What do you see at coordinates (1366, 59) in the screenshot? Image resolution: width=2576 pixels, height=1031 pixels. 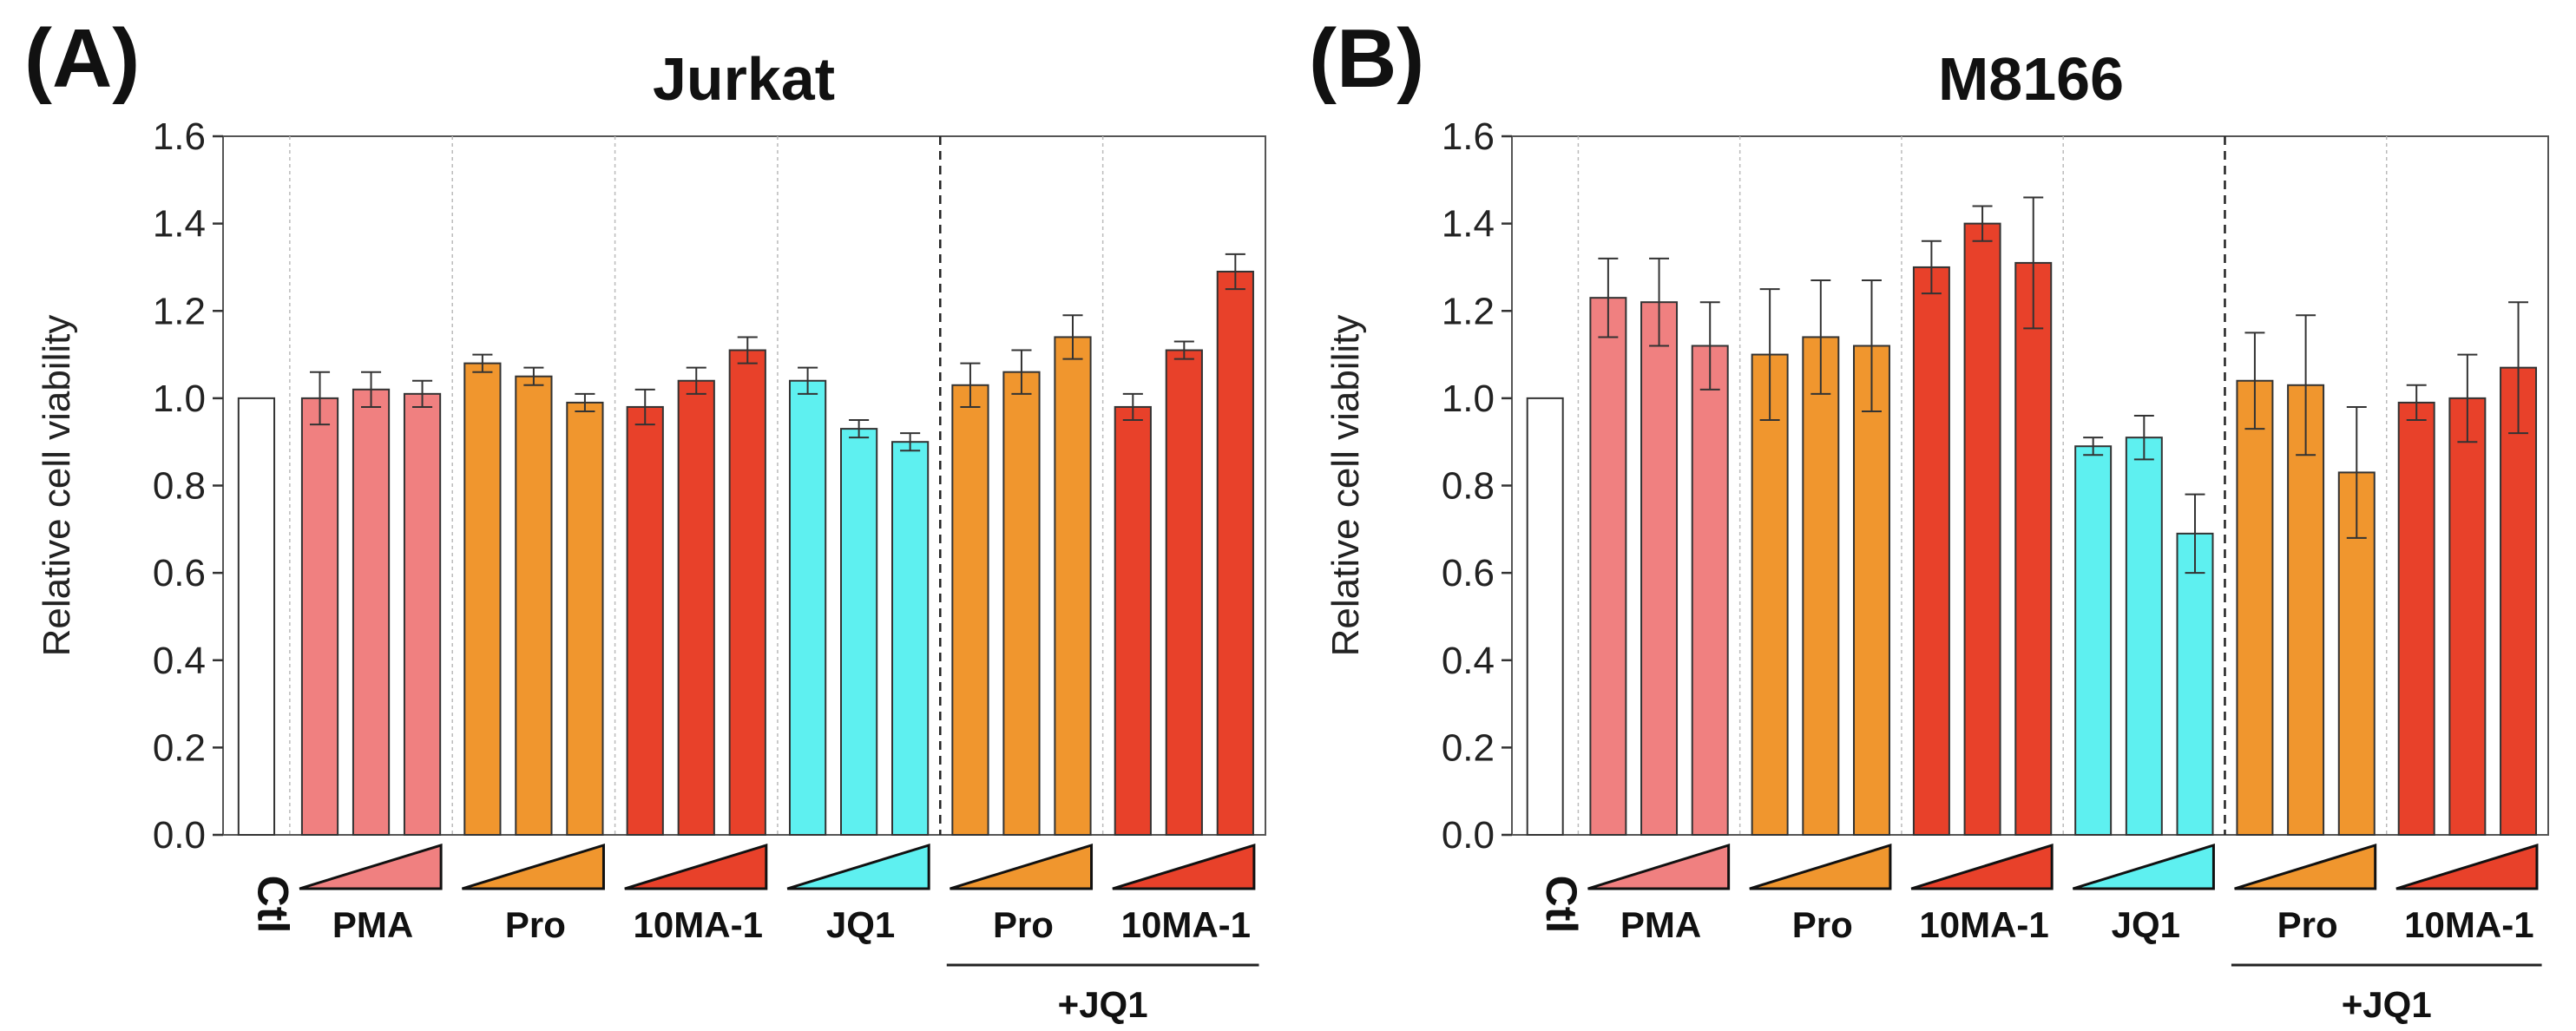 I see `panel-letter: (B)` at bounding box center [1366, 59].